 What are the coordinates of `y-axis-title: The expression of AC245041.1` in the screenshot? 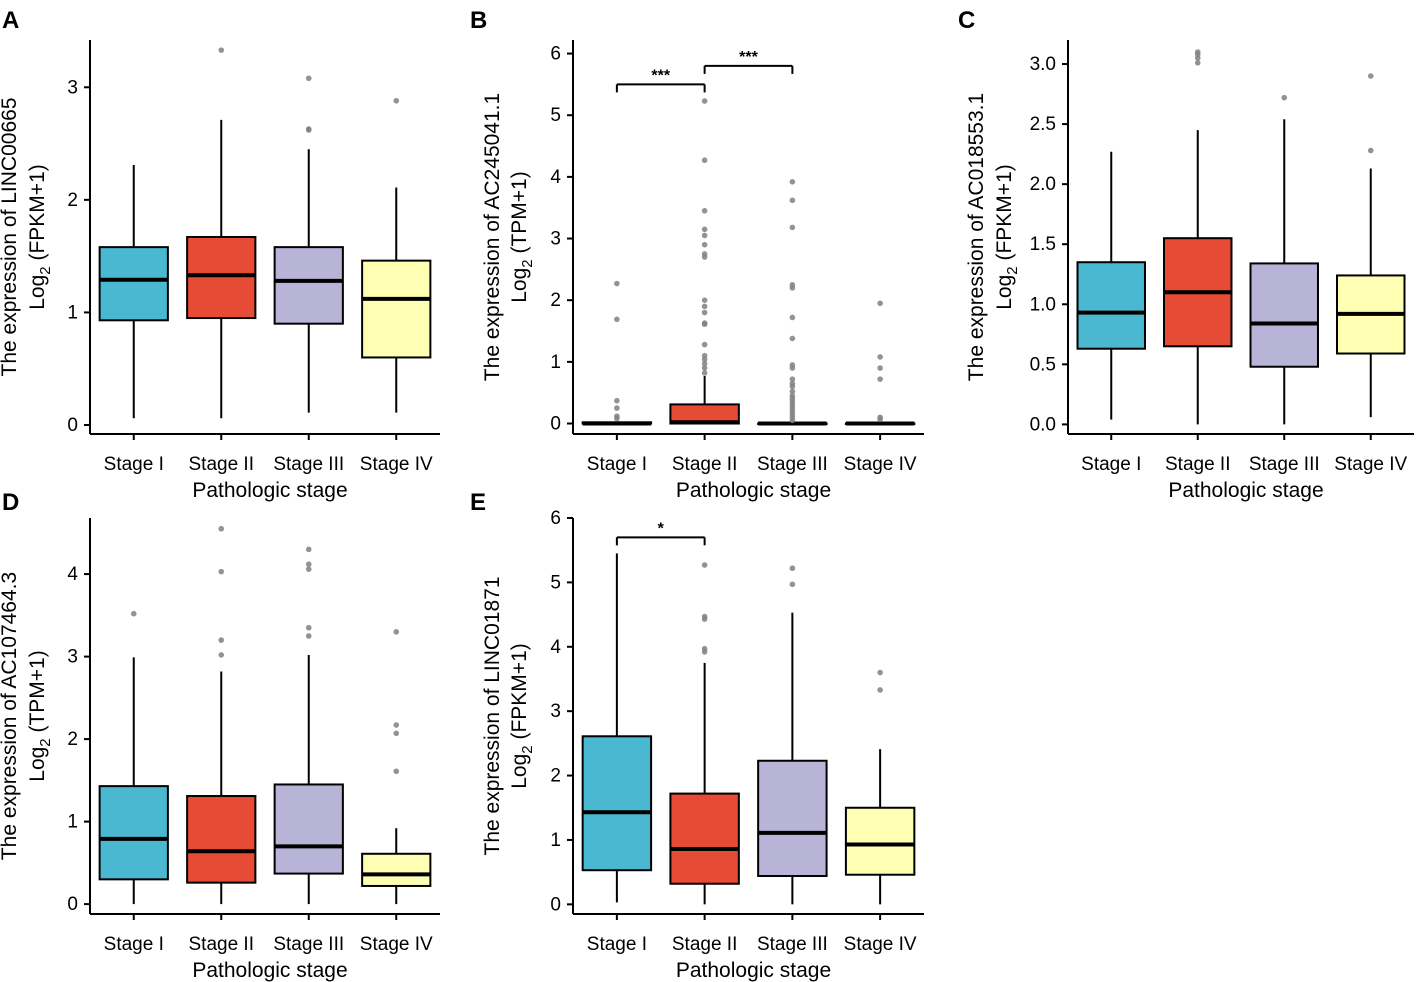 It's located at (492, 237).